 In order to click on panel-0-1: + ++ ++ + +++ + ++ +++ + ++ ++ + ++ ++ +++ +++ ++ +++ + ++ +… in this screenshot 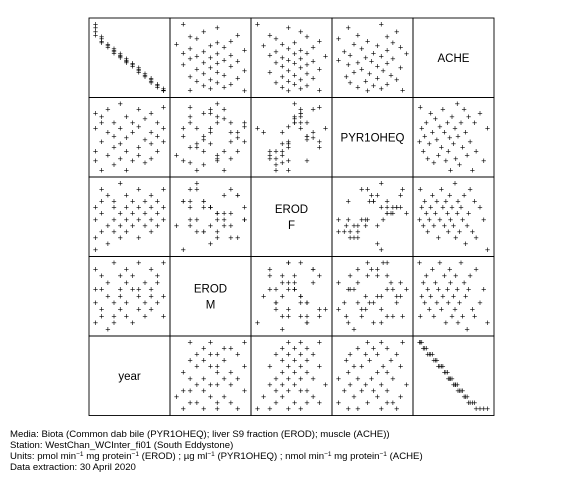, I will do `click(210, 57)`.